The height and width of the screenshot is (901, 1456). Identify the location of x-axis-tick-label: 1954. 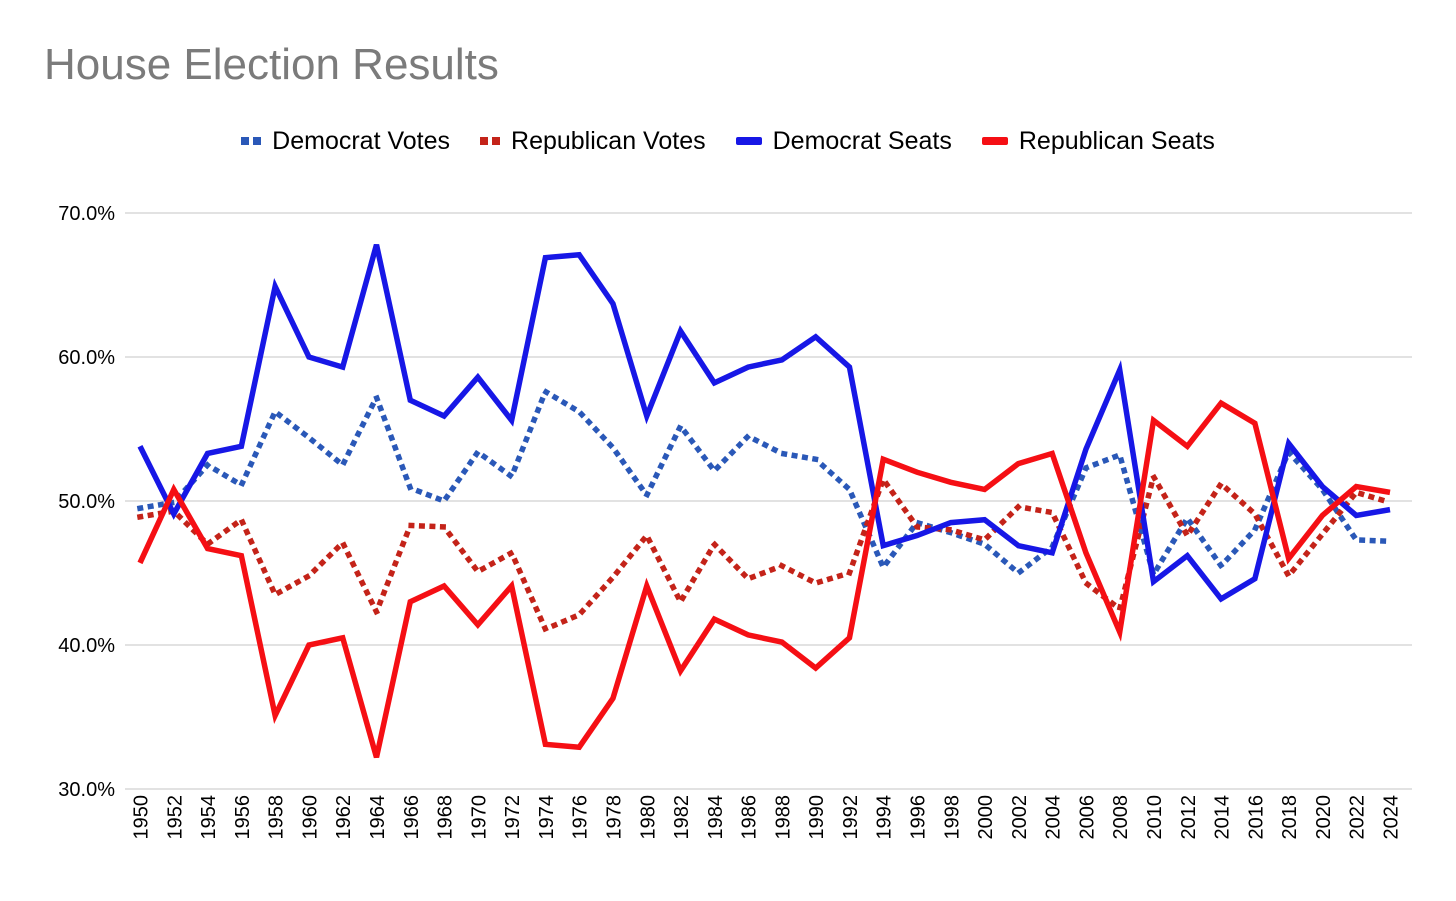
(209, 817).